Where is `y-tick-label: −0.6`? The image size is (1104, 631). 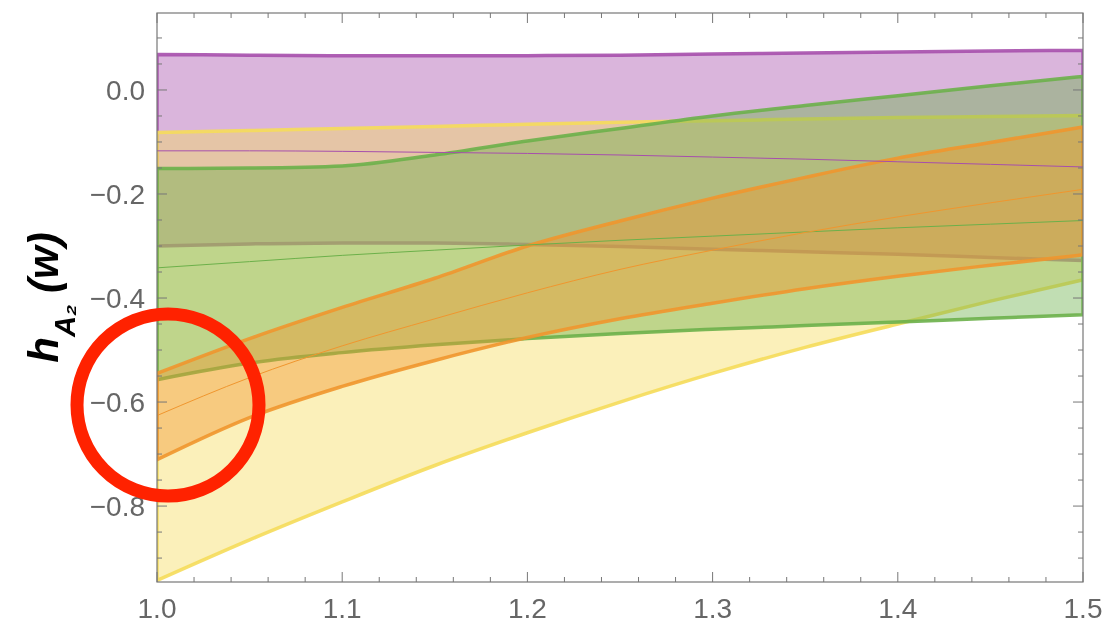 y-tick-label: −0.6 is located at coordinates (117, 403).